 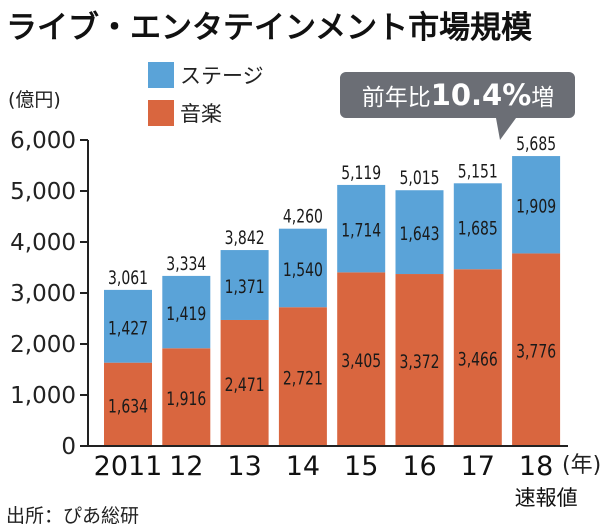 I want to click on stage-value-label: 1,371, so click(x=245, y=287).